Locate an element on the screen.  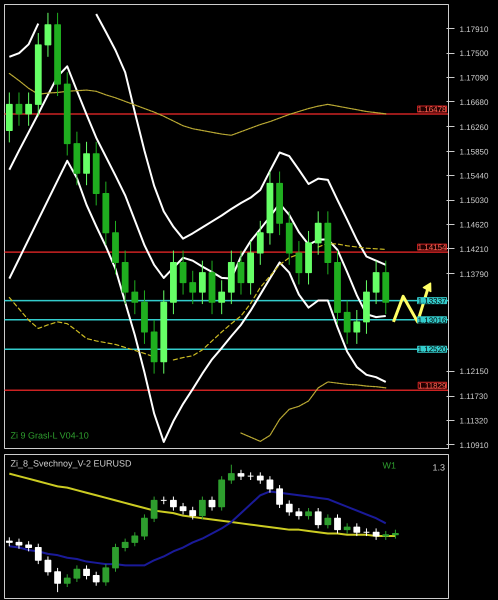
ref-line-label: 1.12520 is located at coordinates (433, 349).